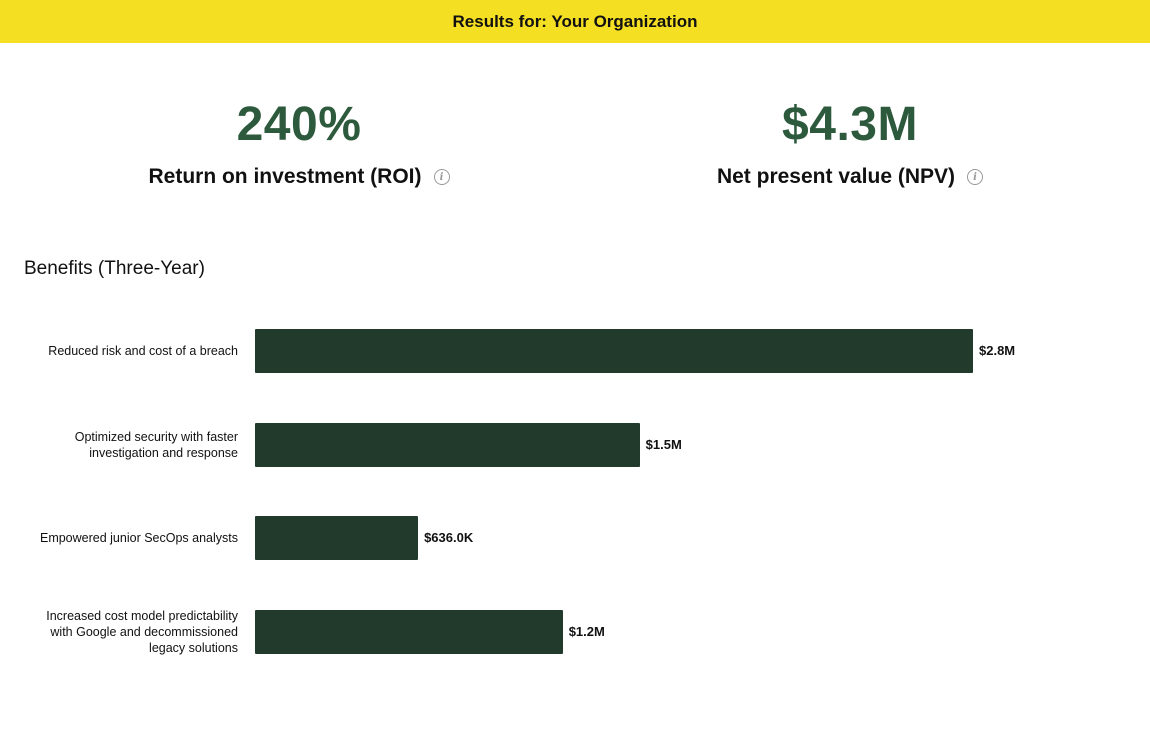  Describe the element at coordinates (663, 444) in the screenshot. I see `value-label: $1.5M` at that location.